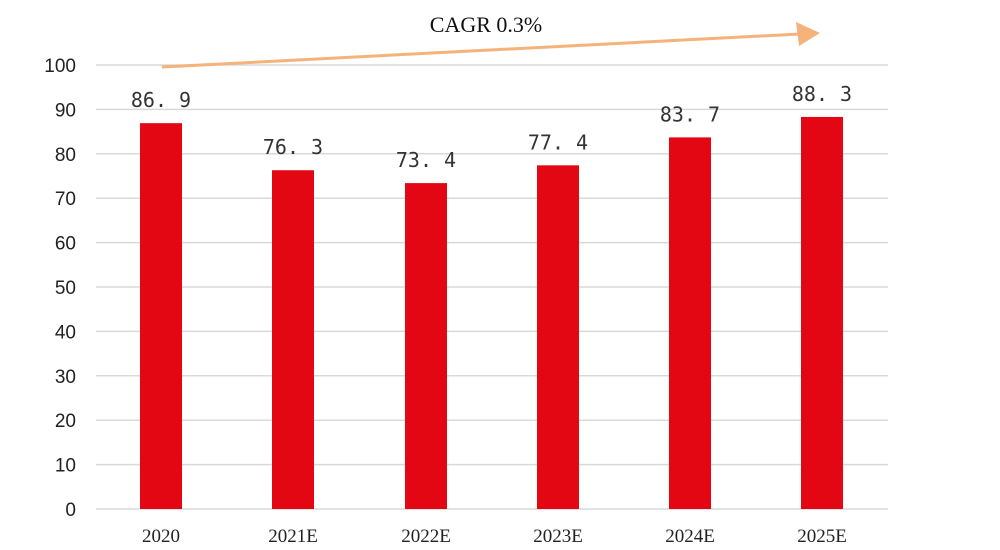 This screenshot has height=550, width=1000. I want to click on y-tick-label: 30, so click(65, 377).